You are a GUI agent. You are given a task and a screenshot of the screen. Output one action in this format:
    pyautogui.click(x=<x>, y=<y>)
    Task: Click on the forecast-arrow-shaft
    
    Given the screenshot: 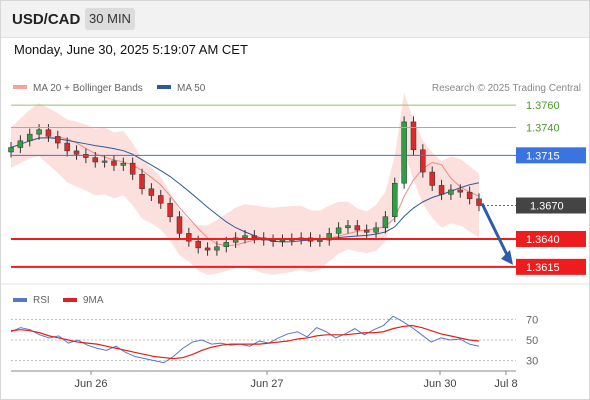 What is the action you would take?
    pyautogui.click(x=495, y=231)
    